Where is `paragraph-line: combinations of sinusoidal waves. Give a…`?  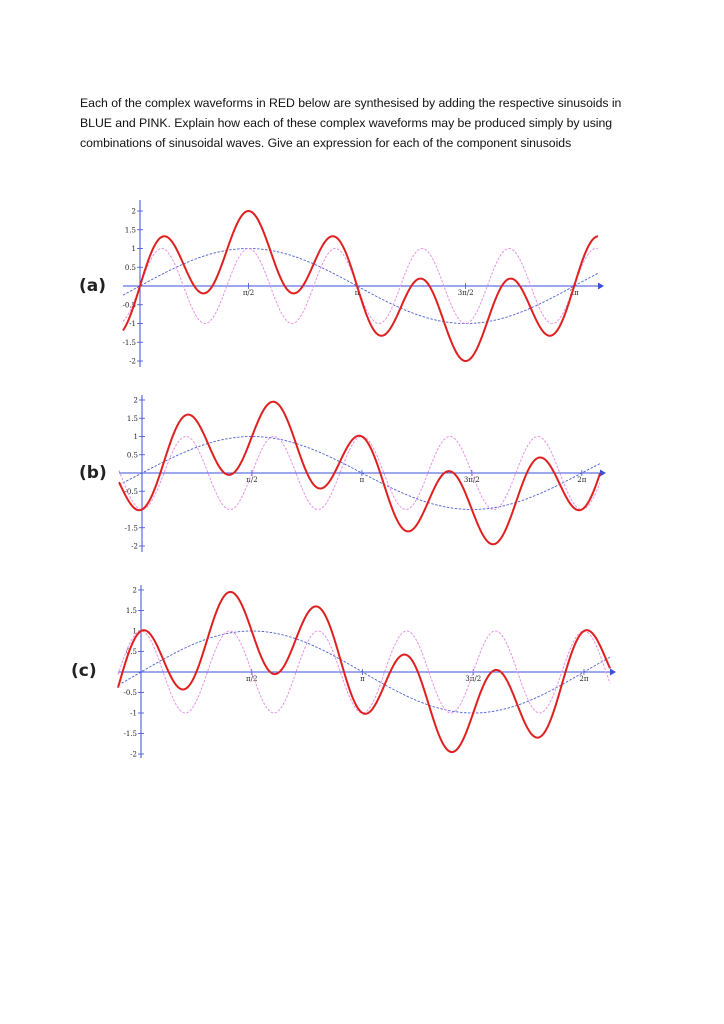
paragraph-line: combinations of sinusoidal waves. Give a… is located at coordinates (326, 143).